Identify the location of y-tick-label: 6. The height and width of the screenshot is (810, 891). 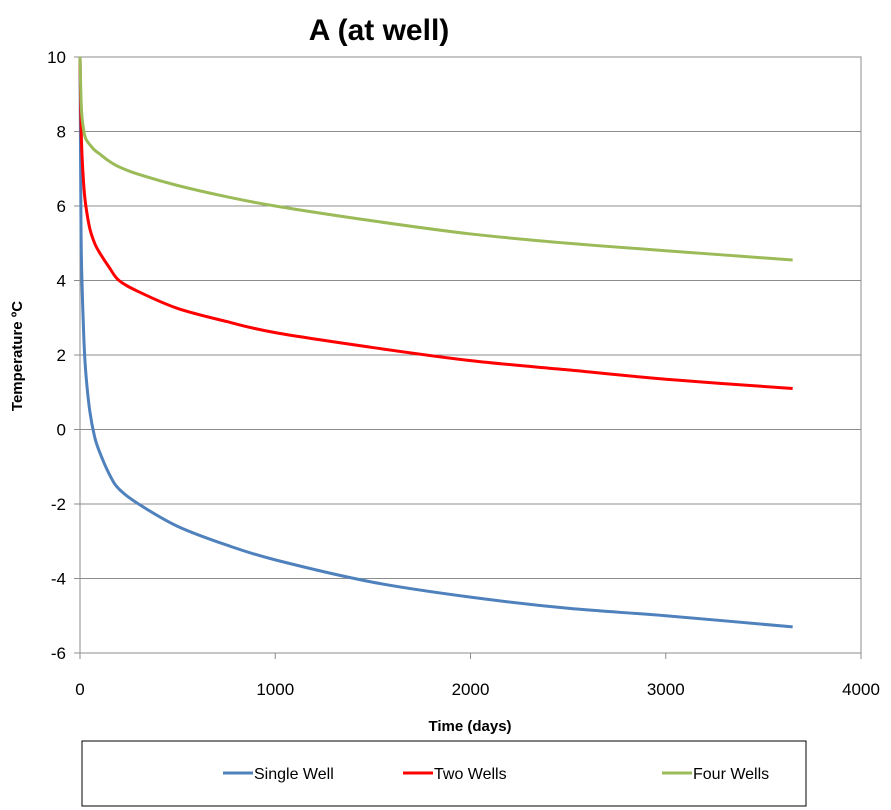
(61, 206).